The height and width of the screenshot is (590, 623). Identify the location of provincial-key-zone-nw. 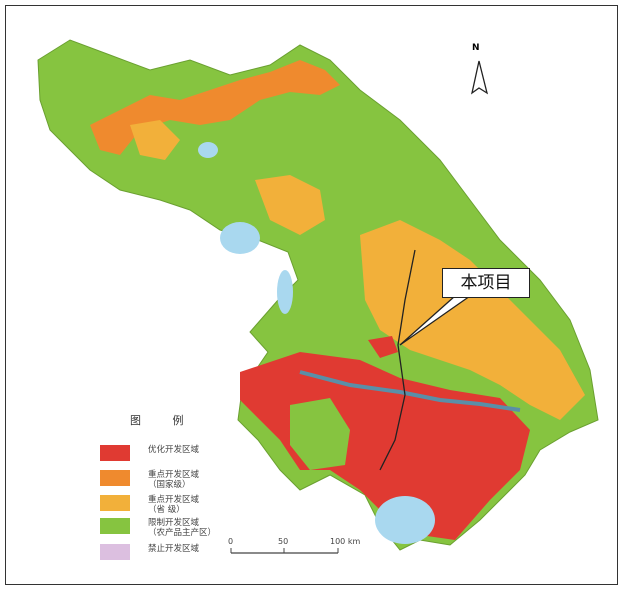
(155, 140).